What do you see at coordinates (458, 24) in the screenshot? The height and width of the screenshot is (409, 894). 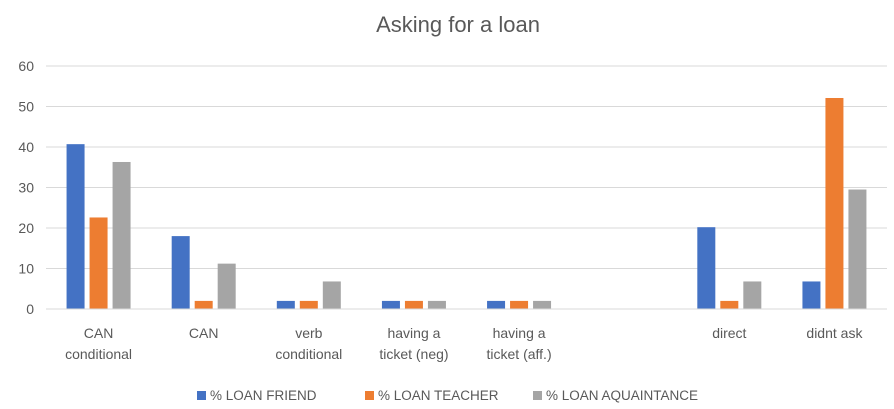 I see `chart-title: Asking for a loan` at bounding box center [458, 24].